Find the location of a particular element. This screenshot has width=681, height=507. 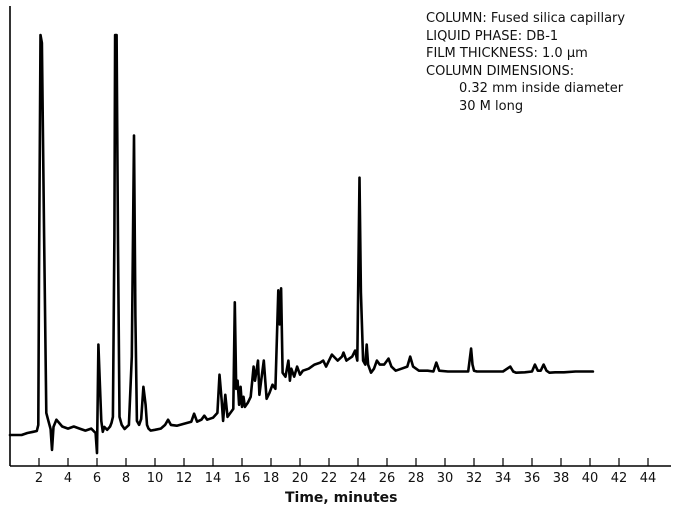

x-tick-label: 30 is located at coordinates (445, 478).